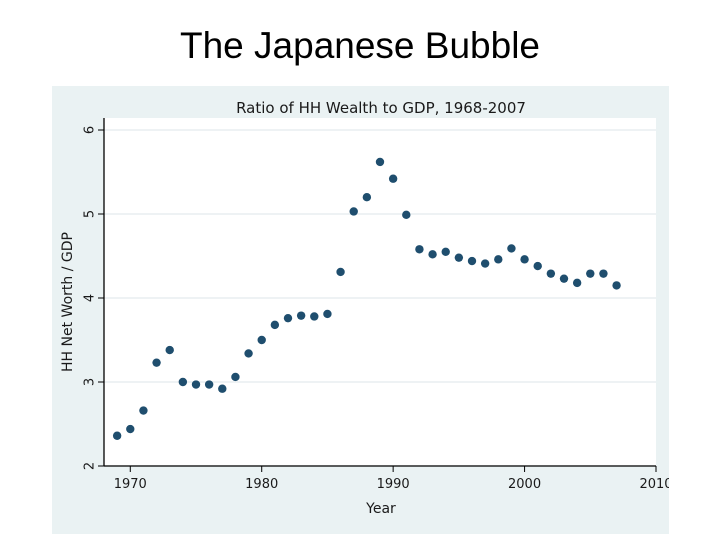 The width and height of the screenshot is (720, 540). Describe the element at coordinates (261, 340) in the screenshot. I see `data-point-1980` at that location.